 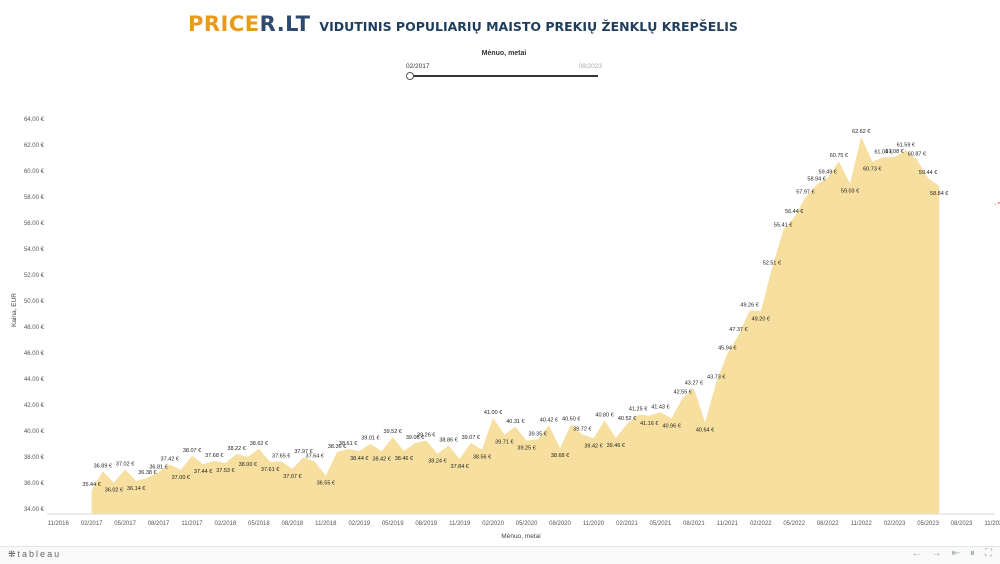 I want to click on x-tick-label: 08/2020, so click(x=560, y=524).